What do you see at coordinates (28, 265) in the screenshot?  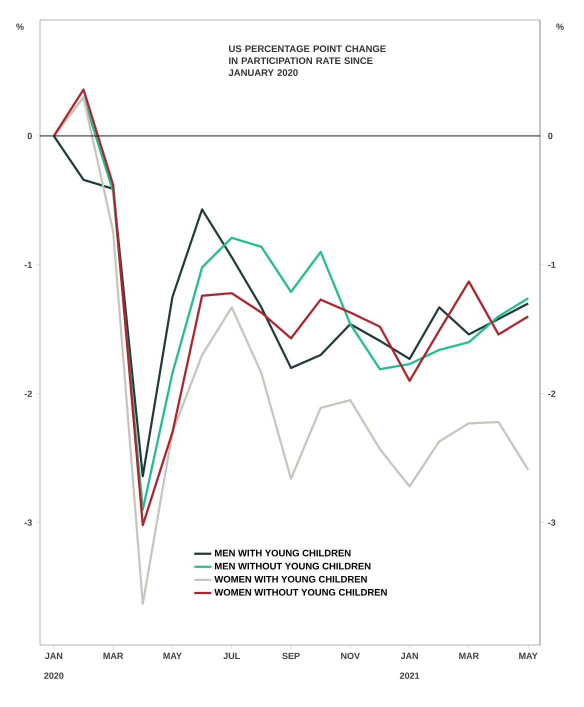 I see `y-tick-label: -1` at bounding box center [28, 265].